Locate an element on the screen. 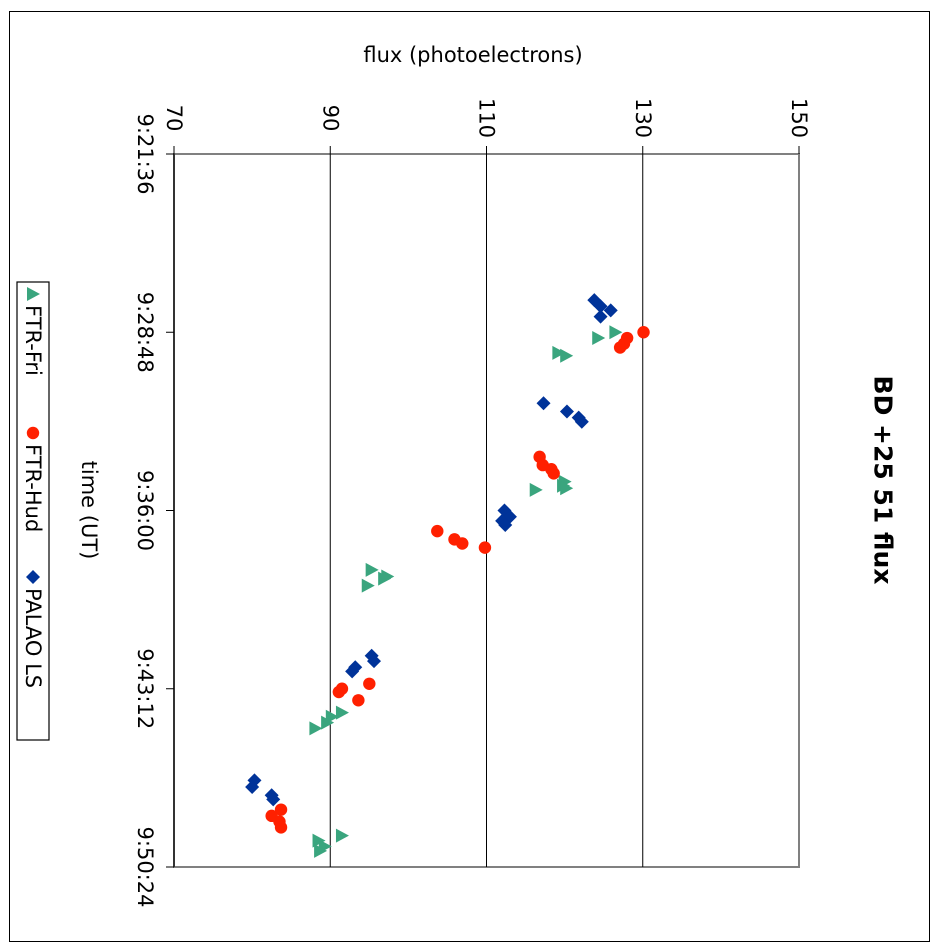 Image resolution: width=939 pixels, height=951 pixels. y-tick-label: 130 is located at coordinates (643, 118).